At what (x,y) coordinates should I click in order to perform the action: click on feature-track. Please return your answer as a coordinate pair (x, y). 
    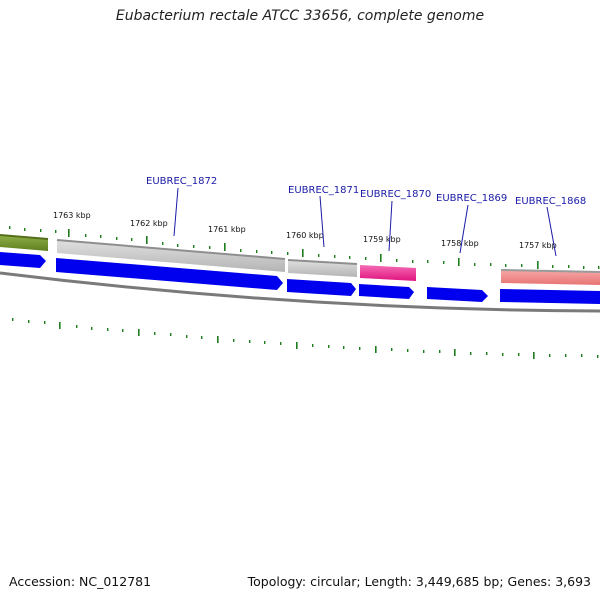
    Looking at the image, I should click on (300, 259).